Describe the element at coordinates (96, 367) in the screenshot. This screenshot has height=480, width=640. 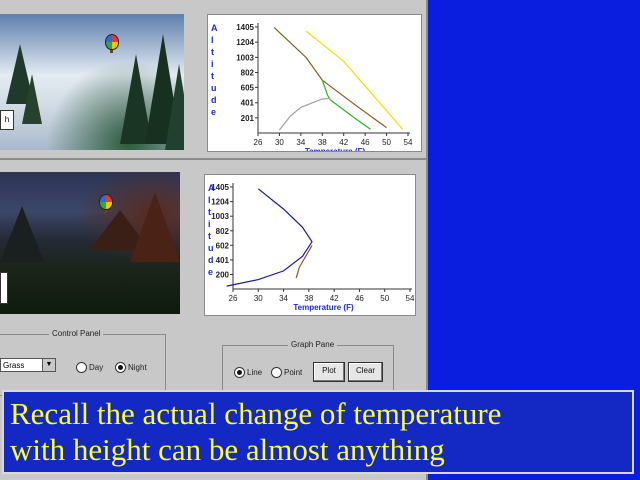
I see `radio-day-label: Day` at that location.